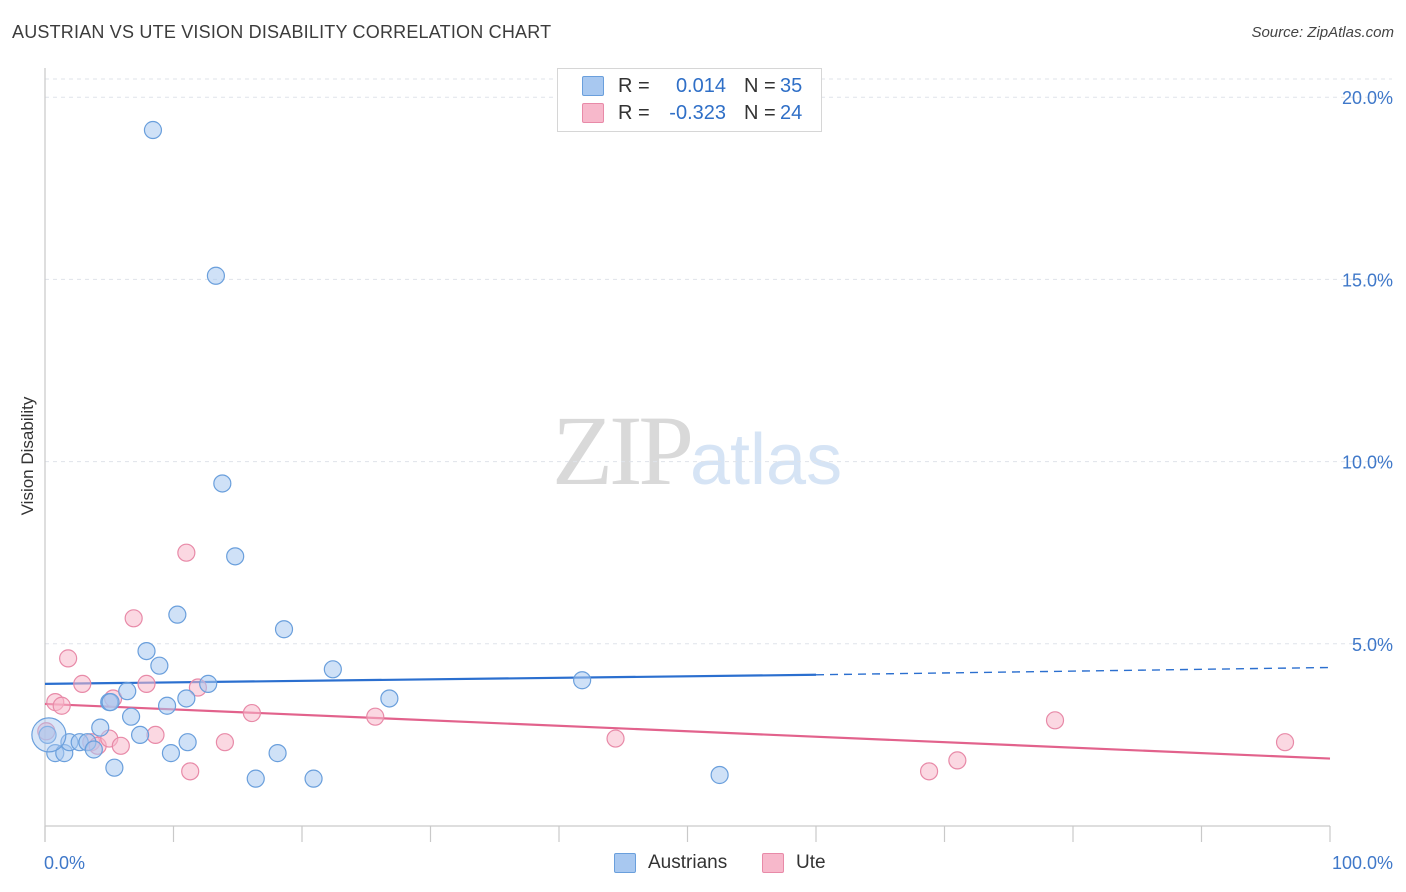  Describe the element at coordinates (687, 731) in the screenshot. I see `ute-trend-line` at that location.